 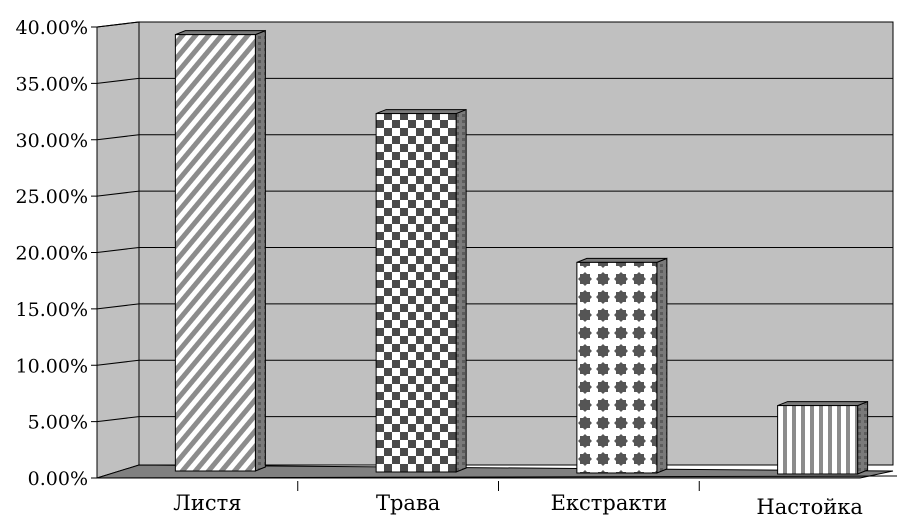 I want to click on x-tick-label: Настойка, so click(x=809, y=505).